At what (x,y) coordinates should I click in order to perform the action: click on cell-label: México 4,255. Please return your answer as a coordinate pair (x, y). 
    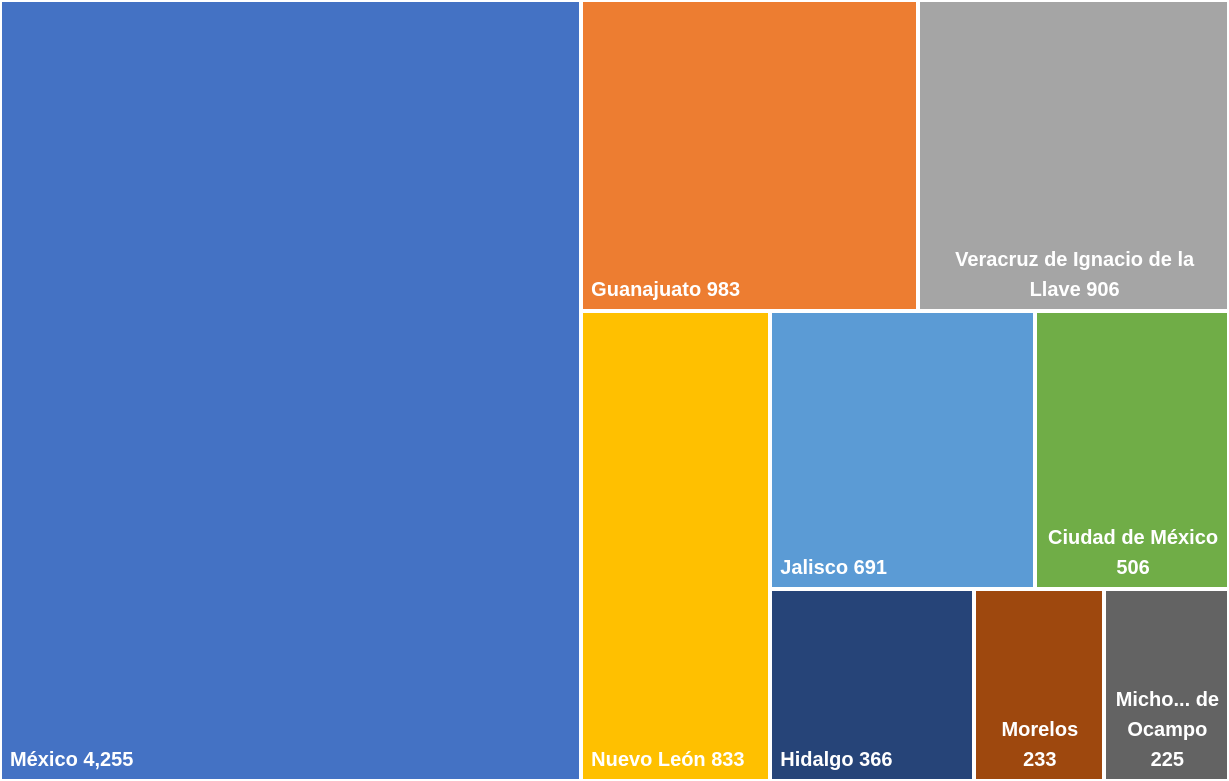
    Looking at the image, I should click on (290, 762).